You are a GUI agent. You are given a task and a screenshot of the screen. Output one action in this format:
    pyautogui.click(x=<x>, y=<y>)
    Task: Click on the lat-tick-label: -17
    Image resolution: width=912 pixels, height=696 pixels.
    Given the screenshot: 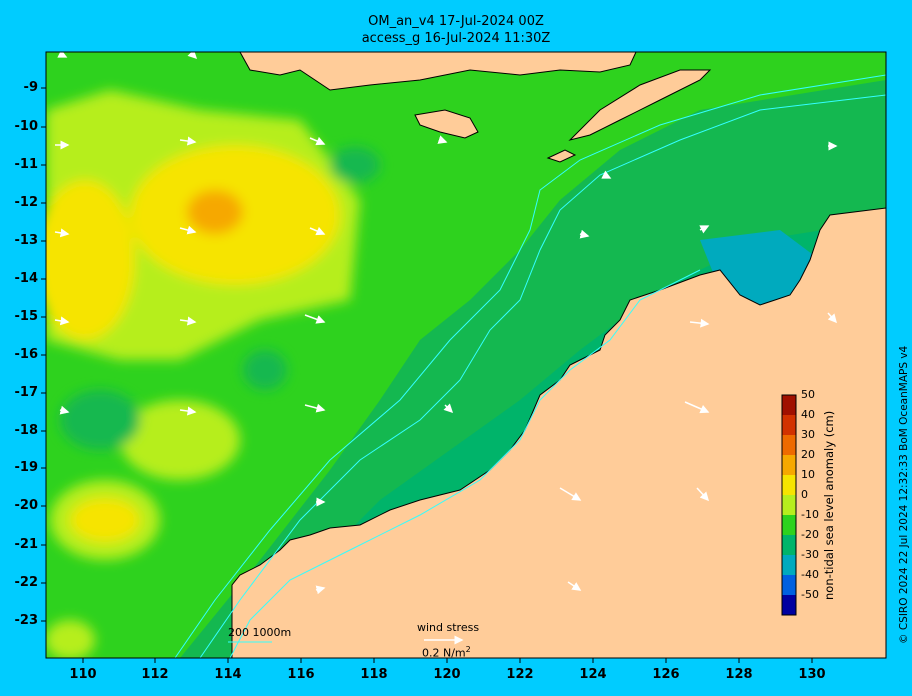 What is the action you would take?
    pyautogui.click(x=26, y=392)
    